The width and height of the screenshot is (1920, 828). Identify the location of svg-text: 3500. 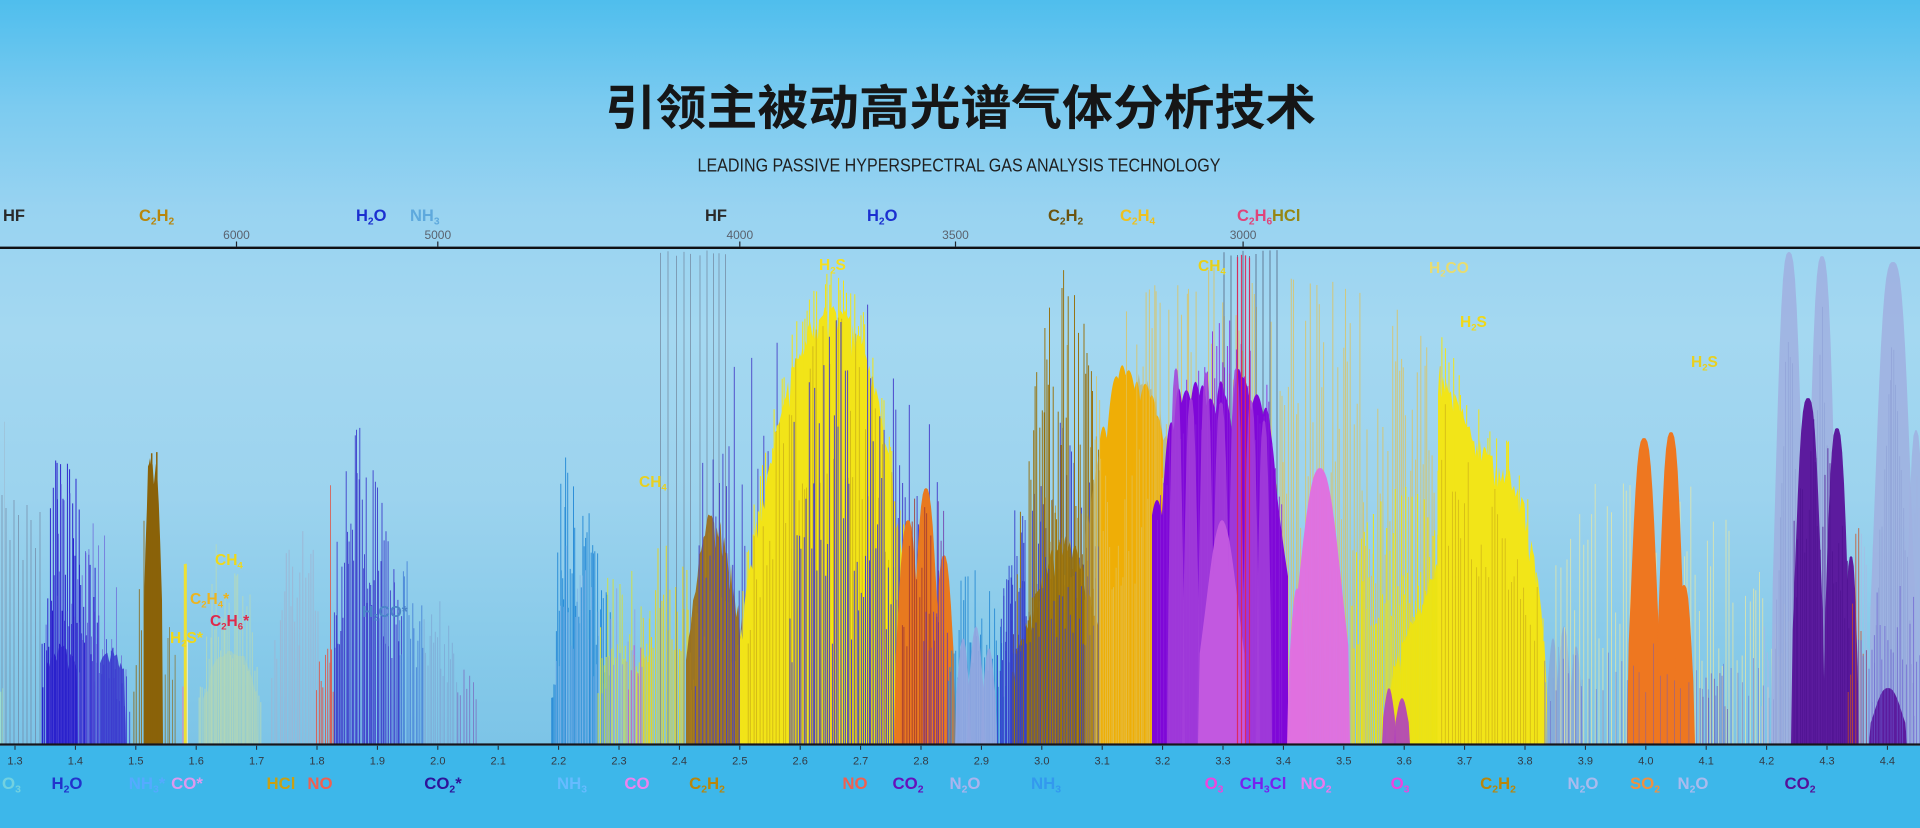
(955, 235).